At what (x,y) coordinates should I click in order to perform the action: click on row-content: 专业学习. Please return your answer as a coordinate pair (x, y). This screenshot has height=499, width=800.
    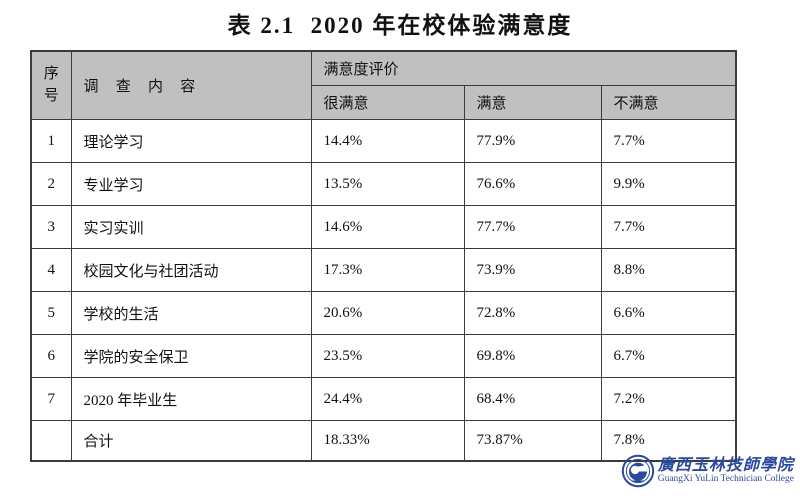
    Looking at the image, I should click on (191, 184).